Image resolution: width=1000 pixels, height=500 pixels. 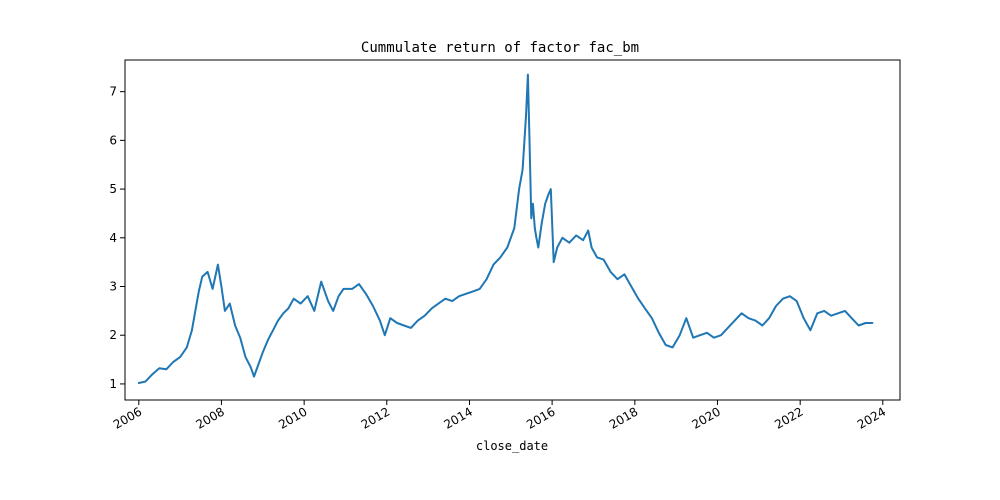 I want to click on x-tick-label: 2018, so click(x=623, y=417).